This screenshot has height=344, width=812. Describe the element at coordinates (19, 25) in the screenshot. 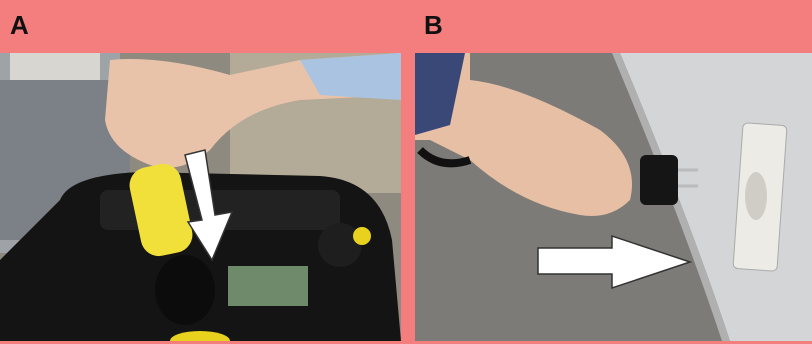

I see `panel-label: A` at that location.